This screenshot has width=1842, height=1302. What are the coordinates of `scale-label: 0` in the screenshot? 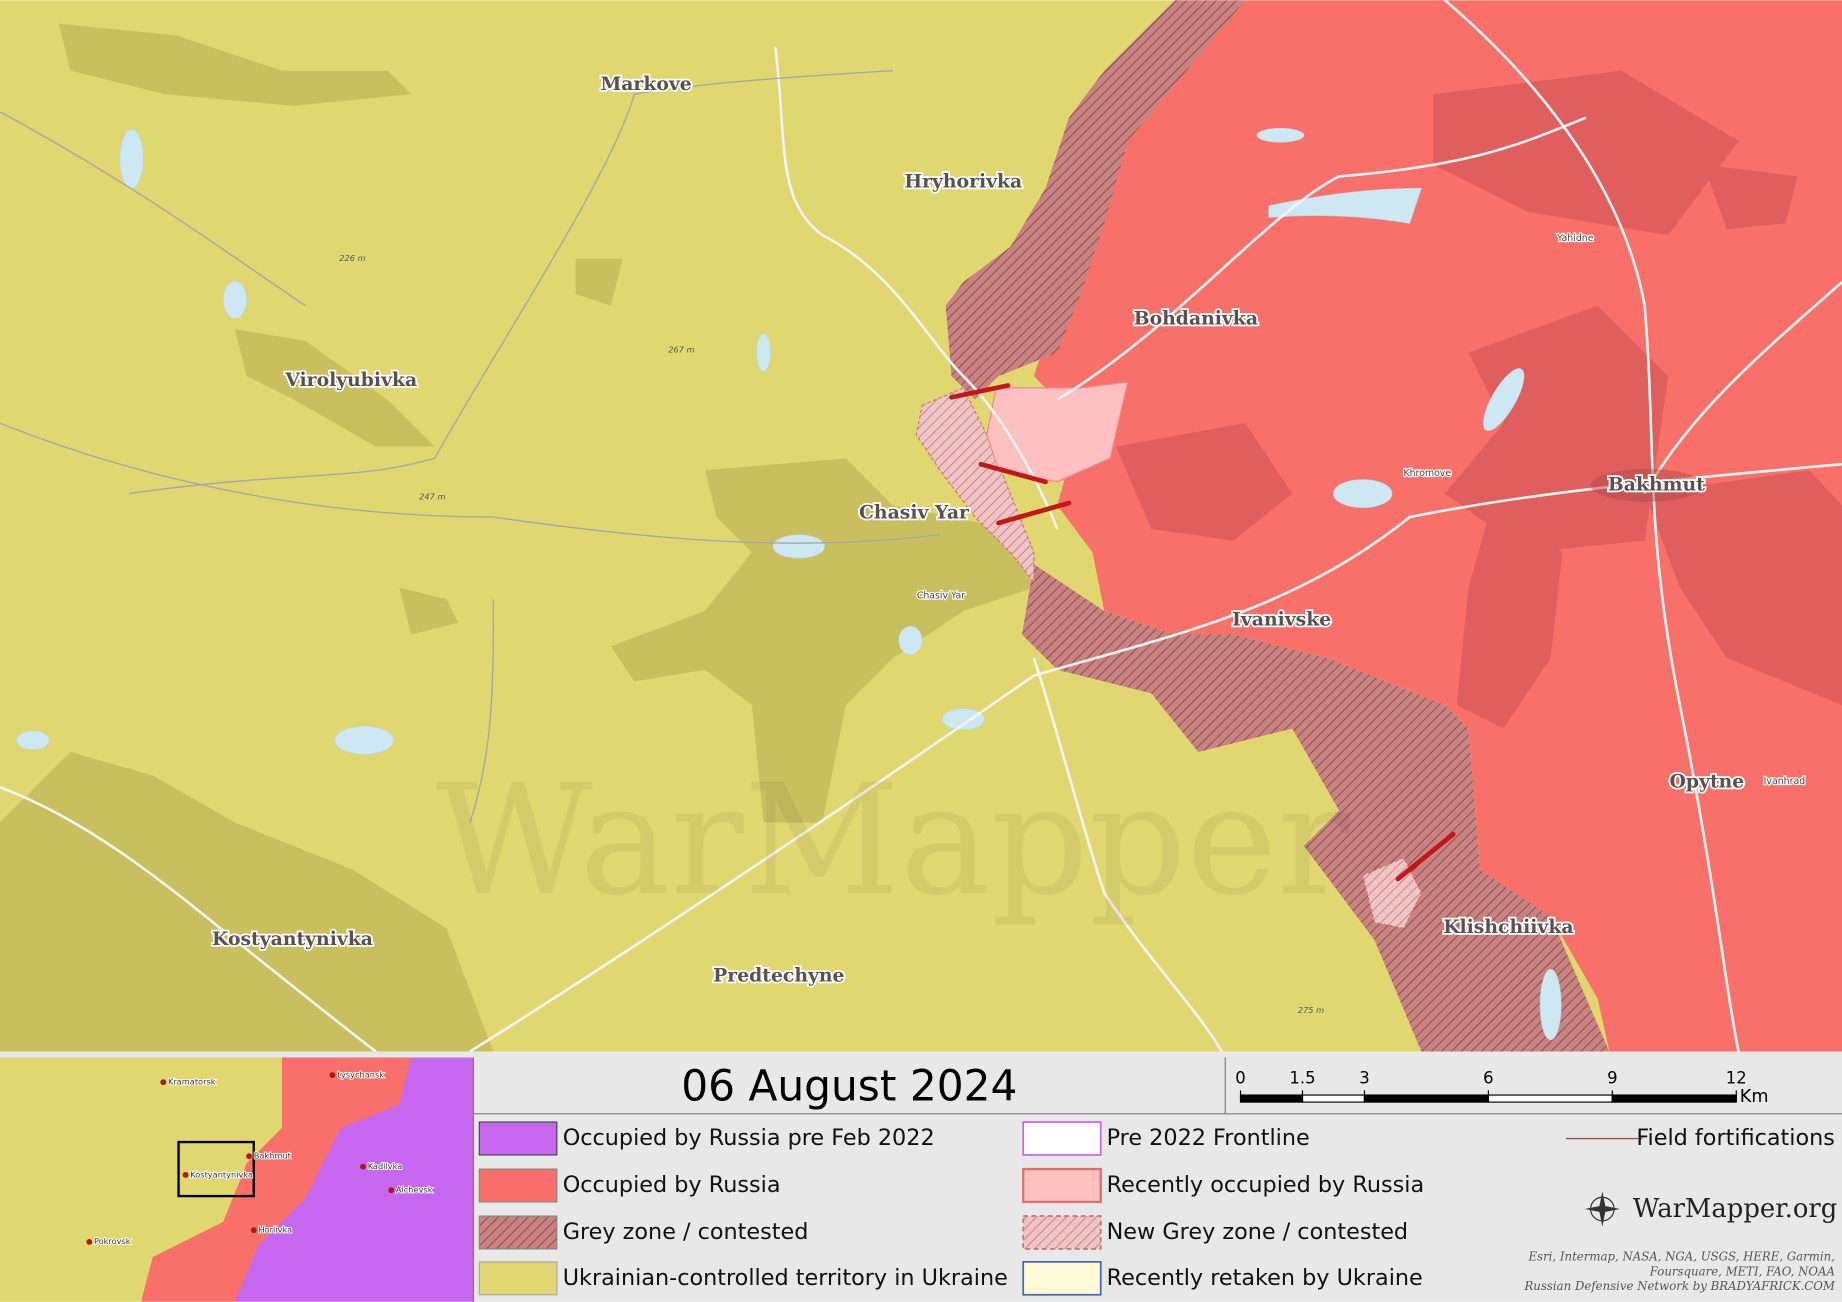 It's located at (1240, 1077).